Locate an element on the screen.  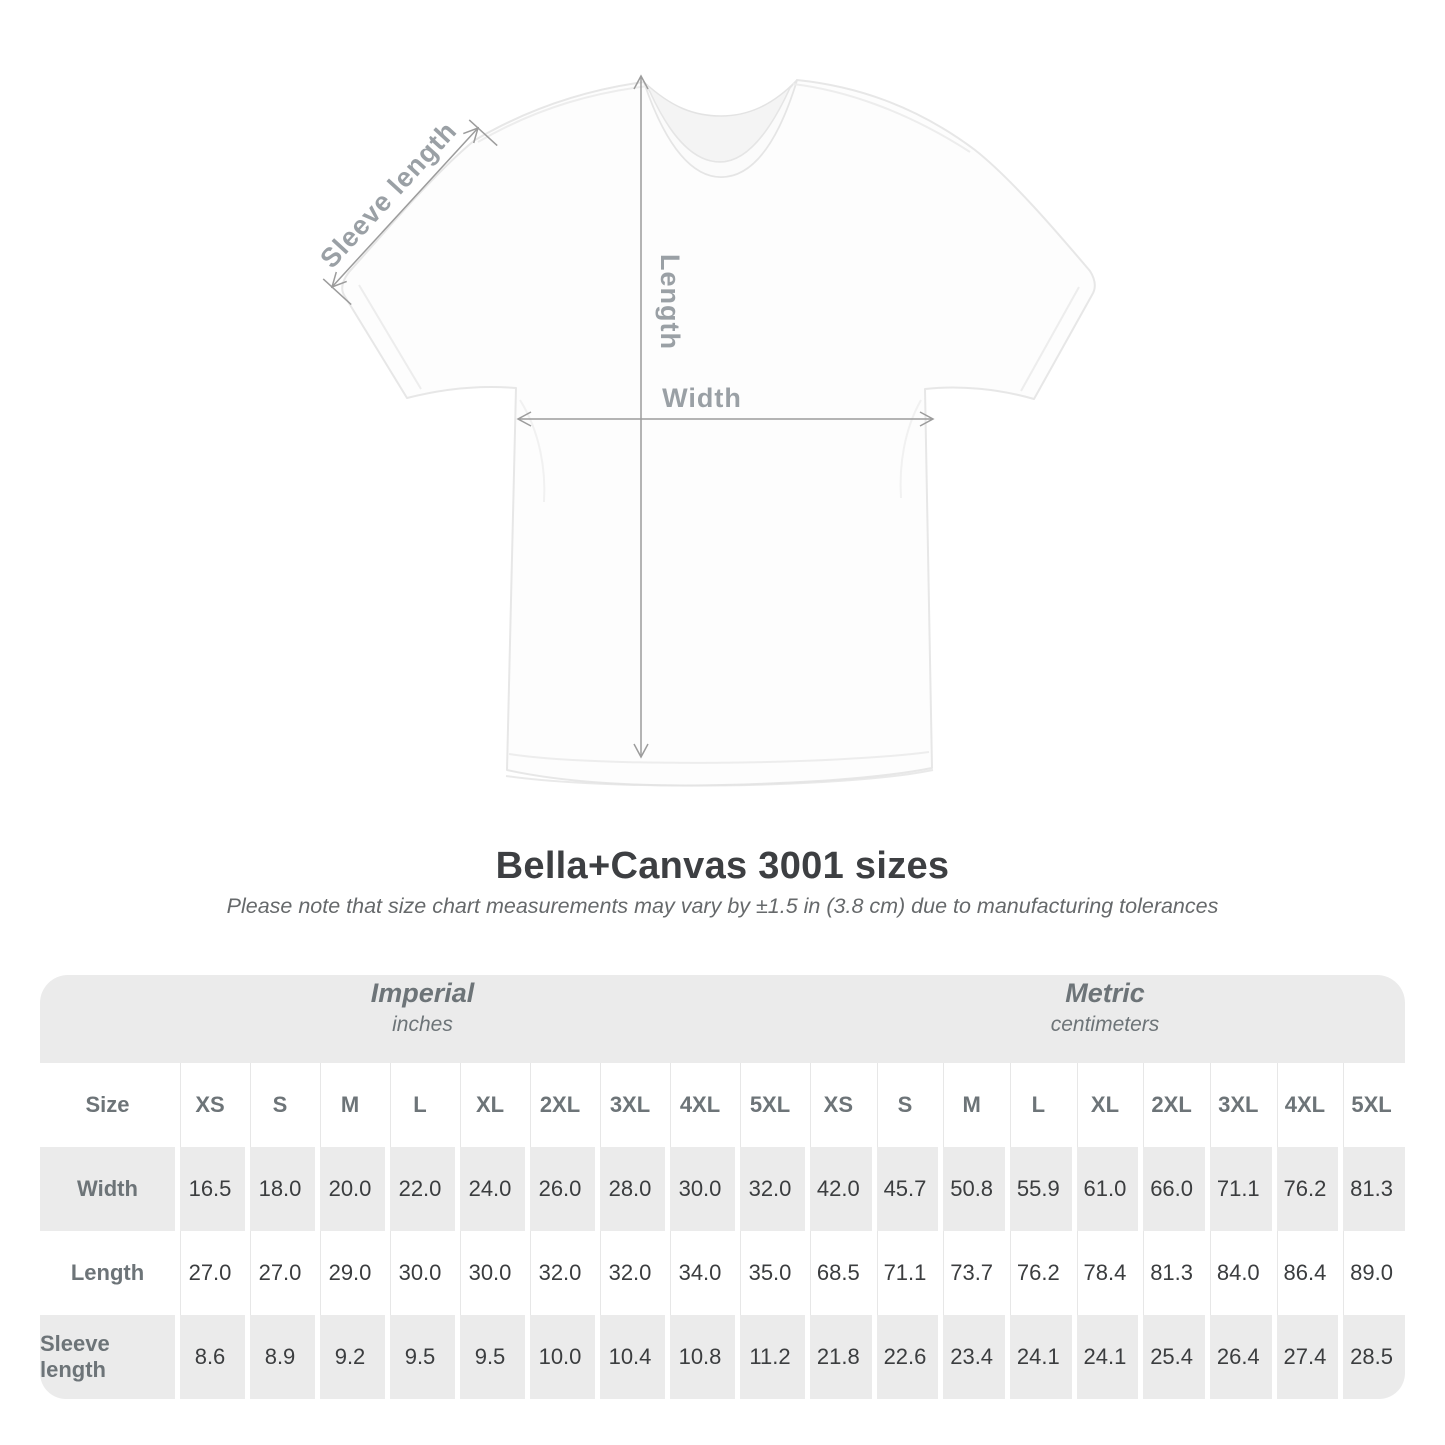
measurement-value-metric: 50.8 is located at coordinates (971, 1189).